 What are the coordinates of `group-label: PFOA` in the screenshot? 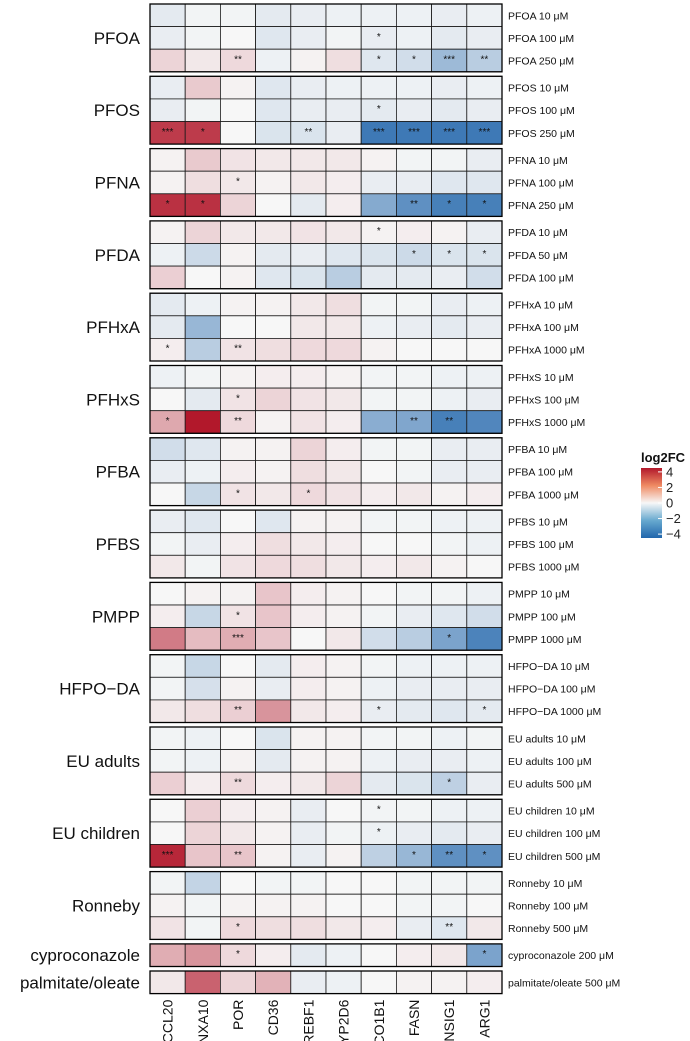 It's located at (117, 38).